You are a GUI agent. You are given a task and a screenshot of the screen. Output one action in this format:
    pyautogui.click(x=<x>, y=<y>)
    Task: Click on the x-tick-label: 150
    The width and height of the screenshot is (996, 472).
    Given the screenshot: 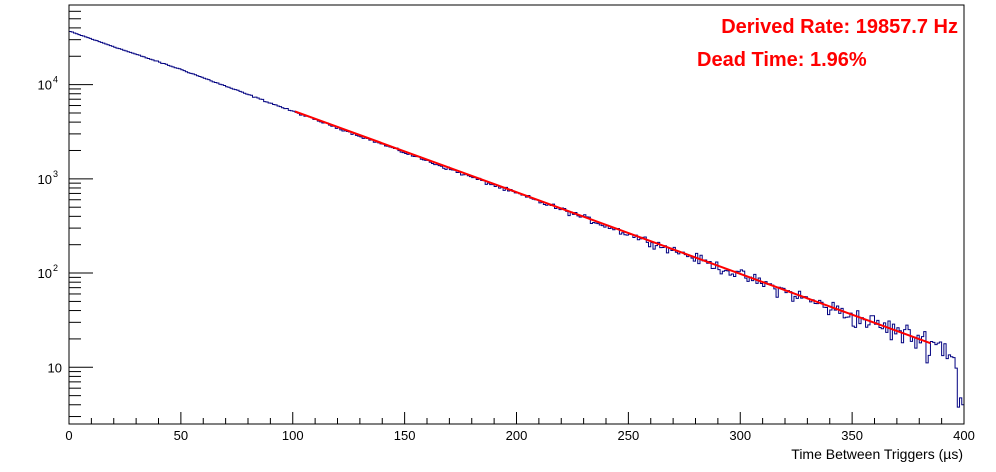 What is the action you would take?
    pyautogui.click(x=405, y=435)
    